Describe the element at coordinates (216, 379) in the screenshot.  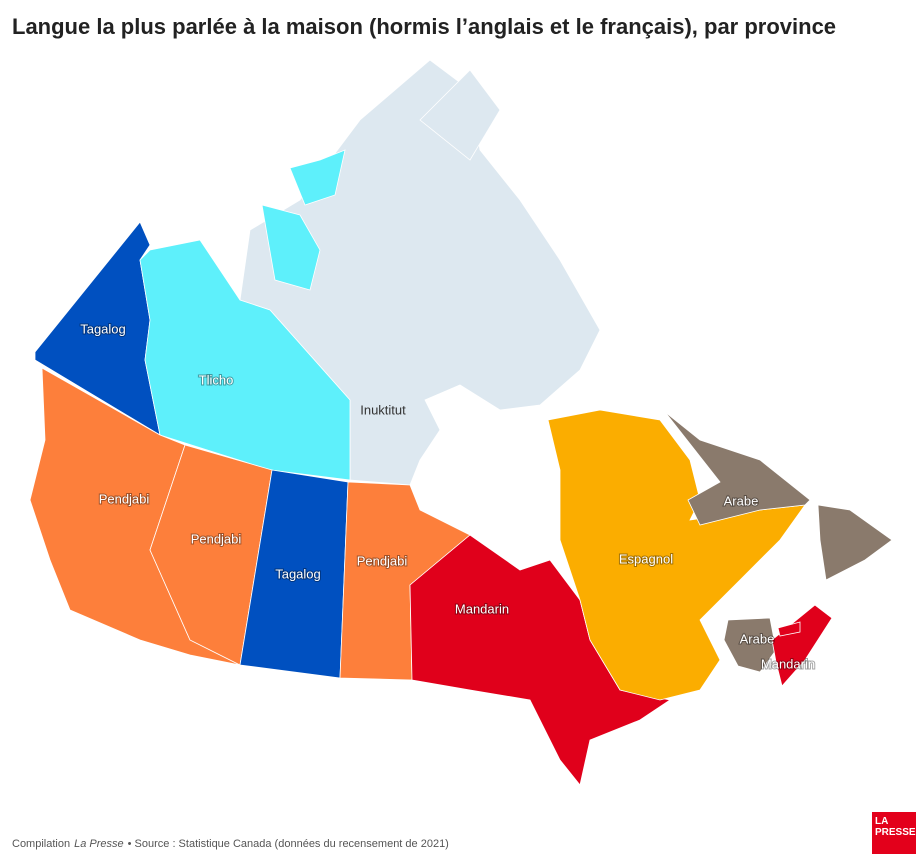
I see `region-label: Tlicho` at that location.